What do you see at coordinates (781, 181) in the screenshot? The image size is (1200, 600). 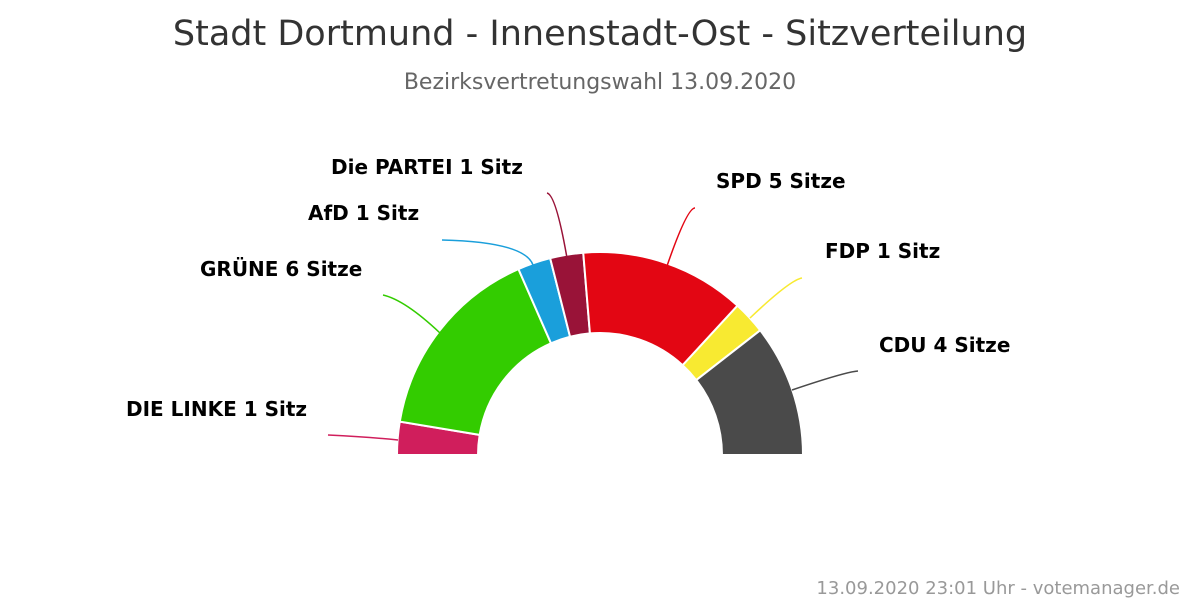 I see `label-spd: SPD 5 Sitze` at bounding box center [781, 181].